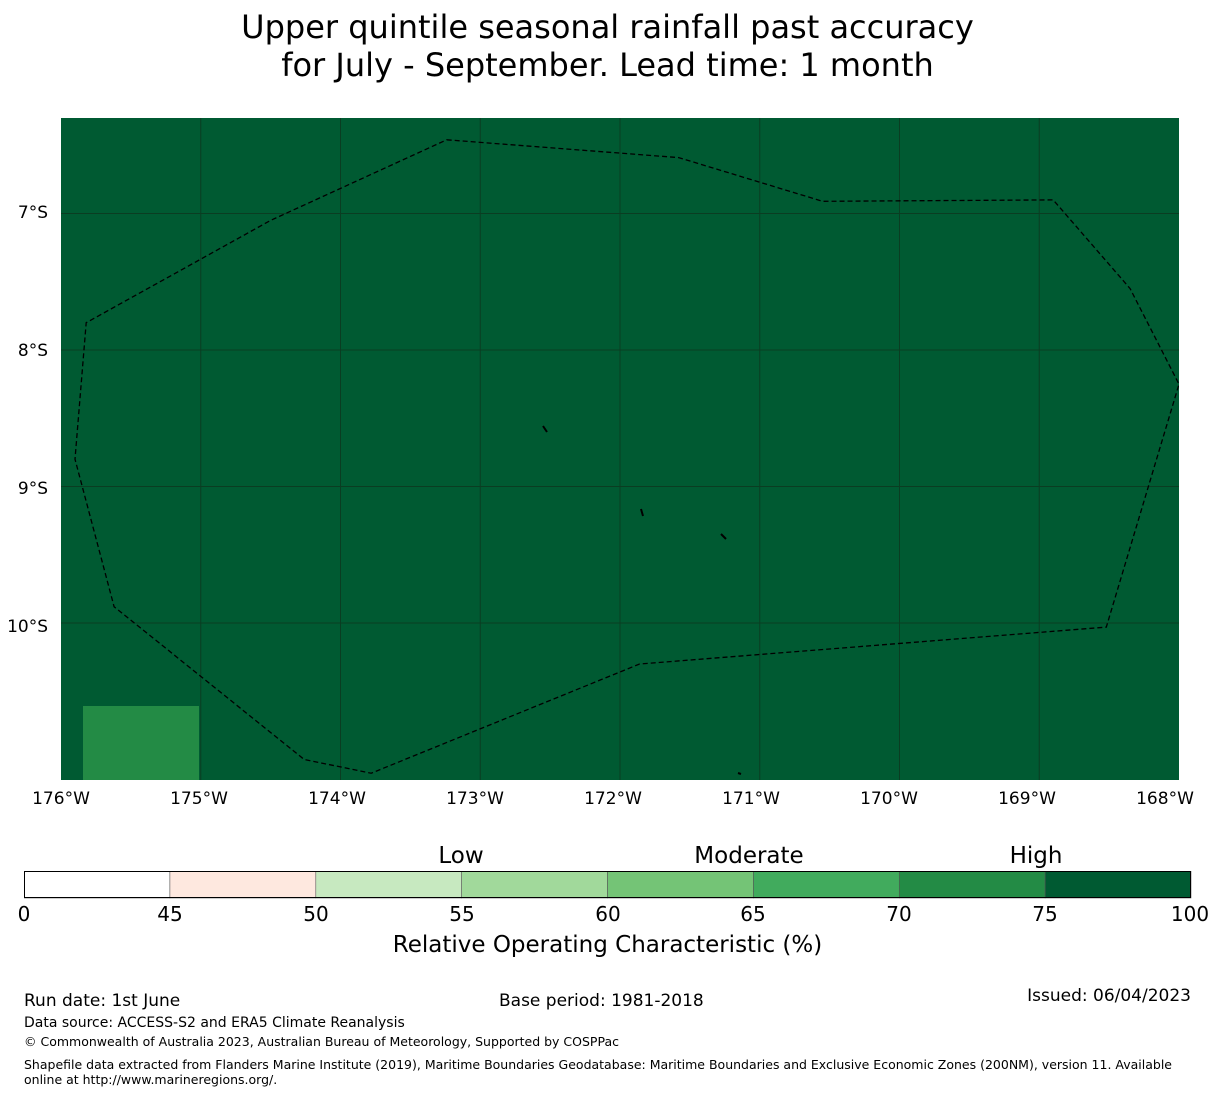 The height and width of the screenshot is (1095, 1215). What do you see at coordinates (475, 799) in the screenshot?
I see `lon-label: 173°W` at bounding box center [475, 799].